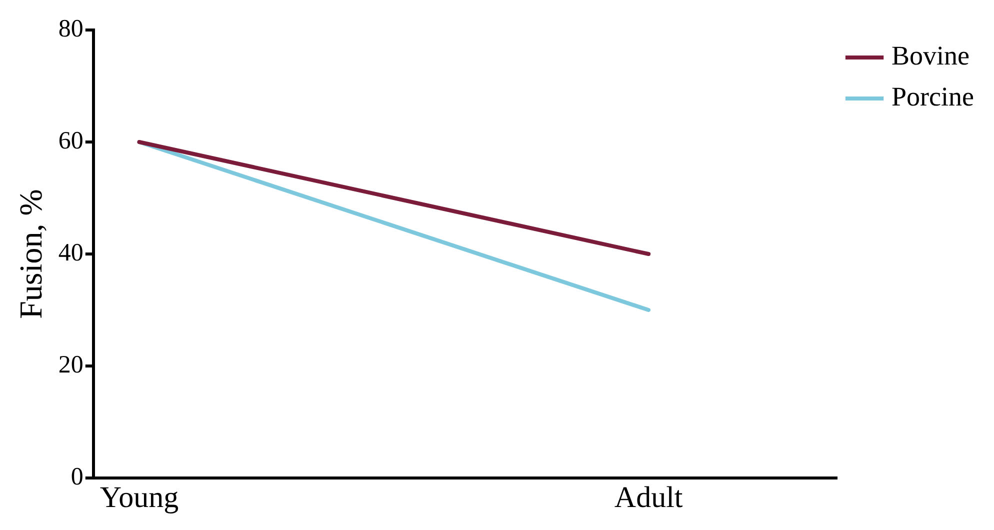 The width and height of the screenshot is (994, 530). I want to click on y-axis-title: Fusion, %, so click(30, 254).